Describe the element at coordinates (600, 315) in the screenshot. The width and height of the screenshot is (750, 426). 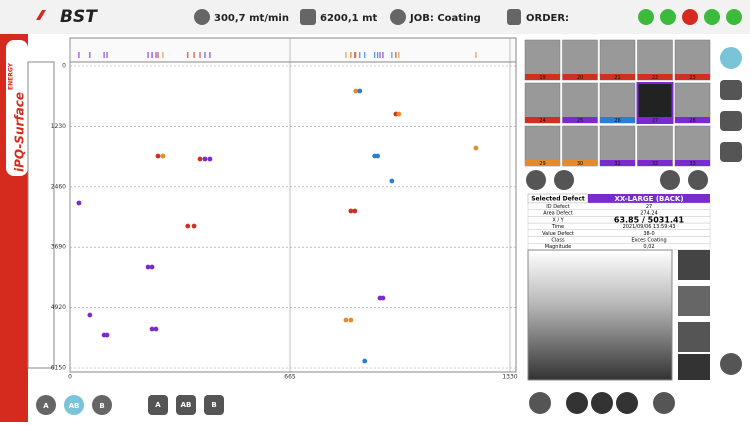
I see `defect-image` at that location.